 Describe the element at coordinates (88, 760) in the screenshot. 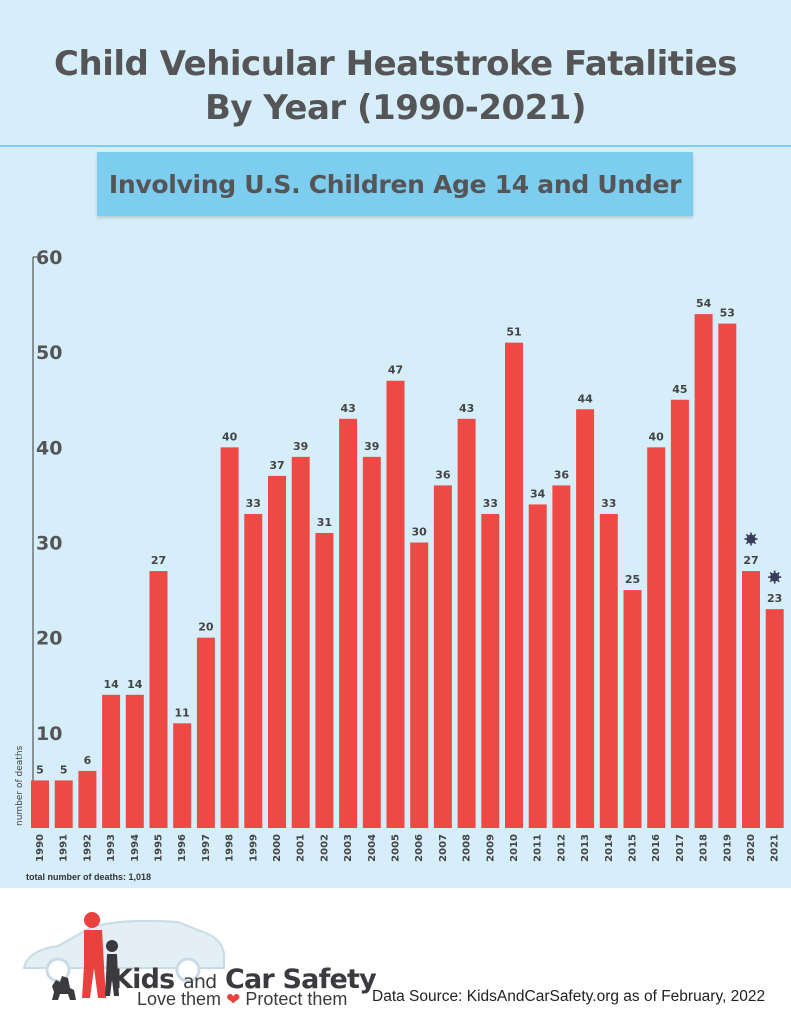

I see `bar-value-label: 6` at that location.